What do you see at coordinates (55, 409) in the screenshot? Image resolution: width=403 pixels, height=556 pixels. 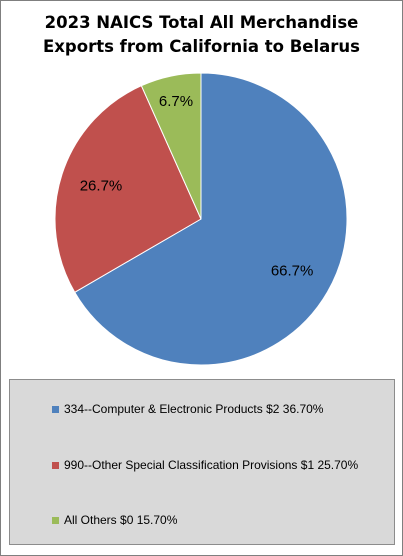 I see `legend-swatch-computer-electronic` at bounding box center [55, 409].